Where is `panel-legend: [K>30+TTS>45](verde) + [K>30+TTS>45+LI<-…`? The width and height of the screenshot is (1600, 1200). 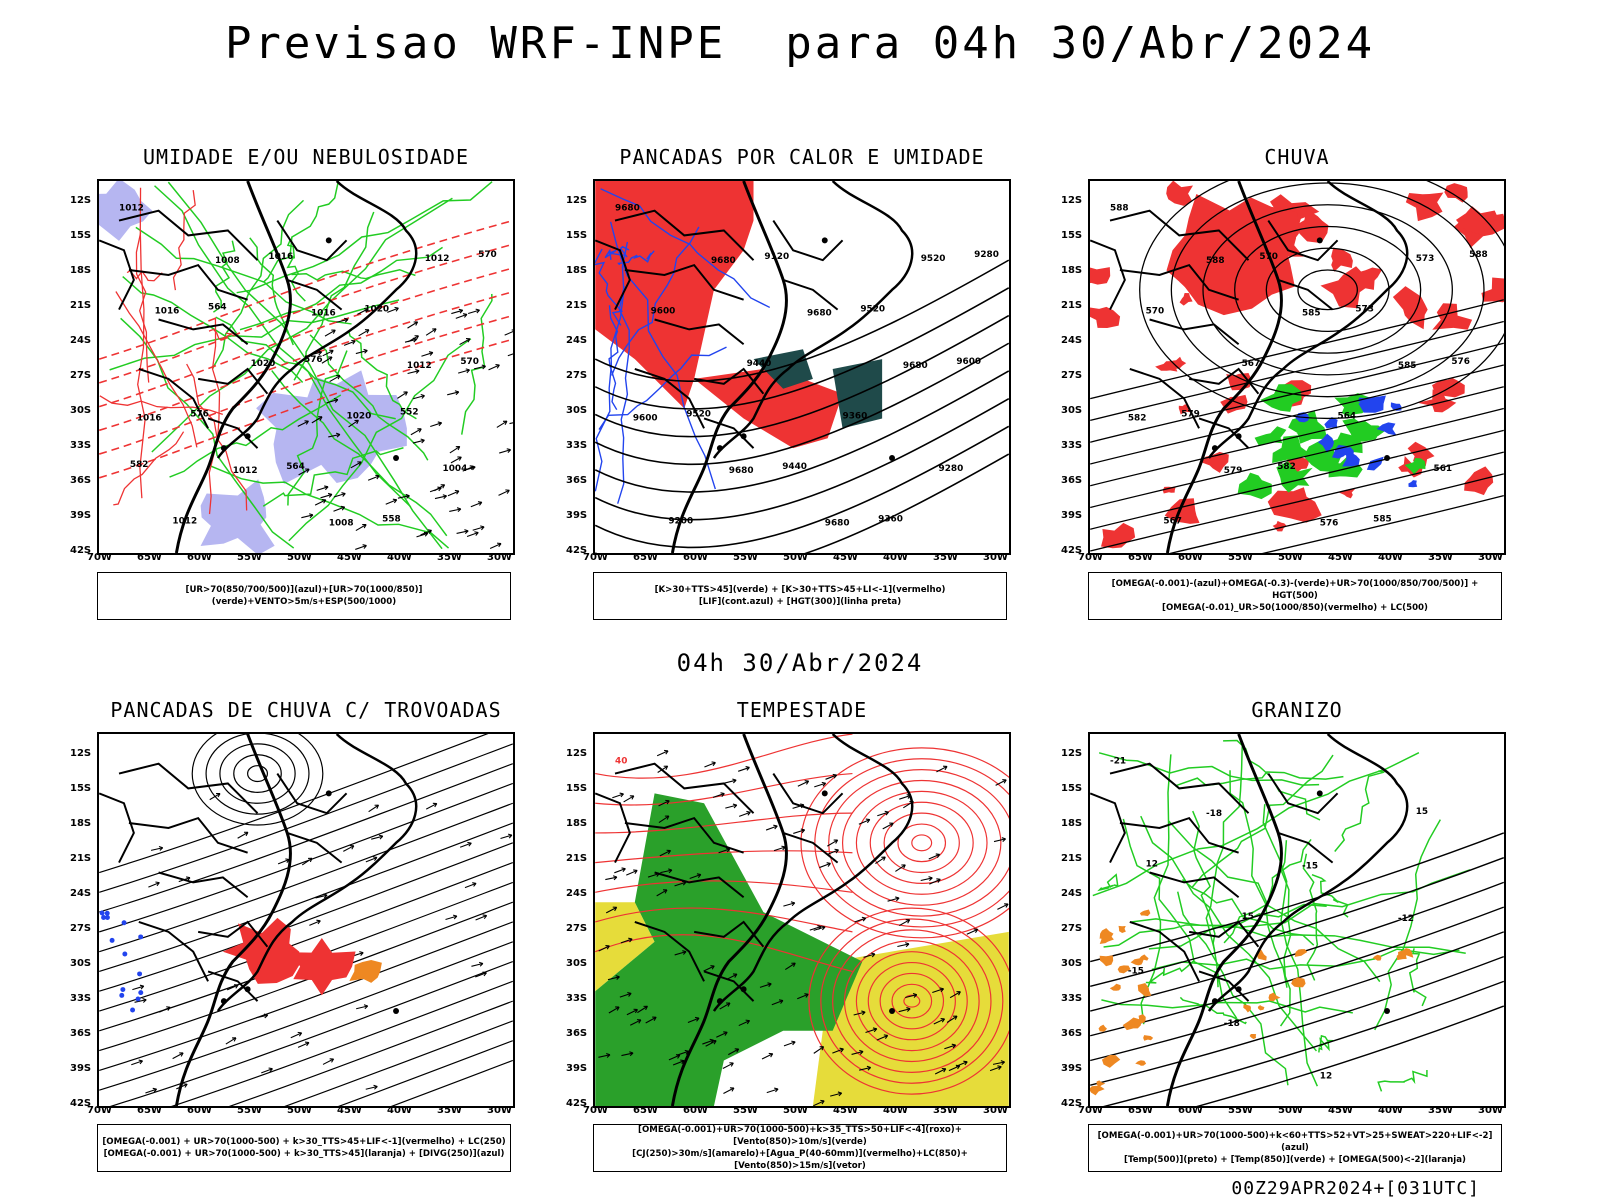 panel-legend: [K>30+TTS>45](verde) + [K>30+TTS>45+LI<-… is located at coordinates (800, 596).